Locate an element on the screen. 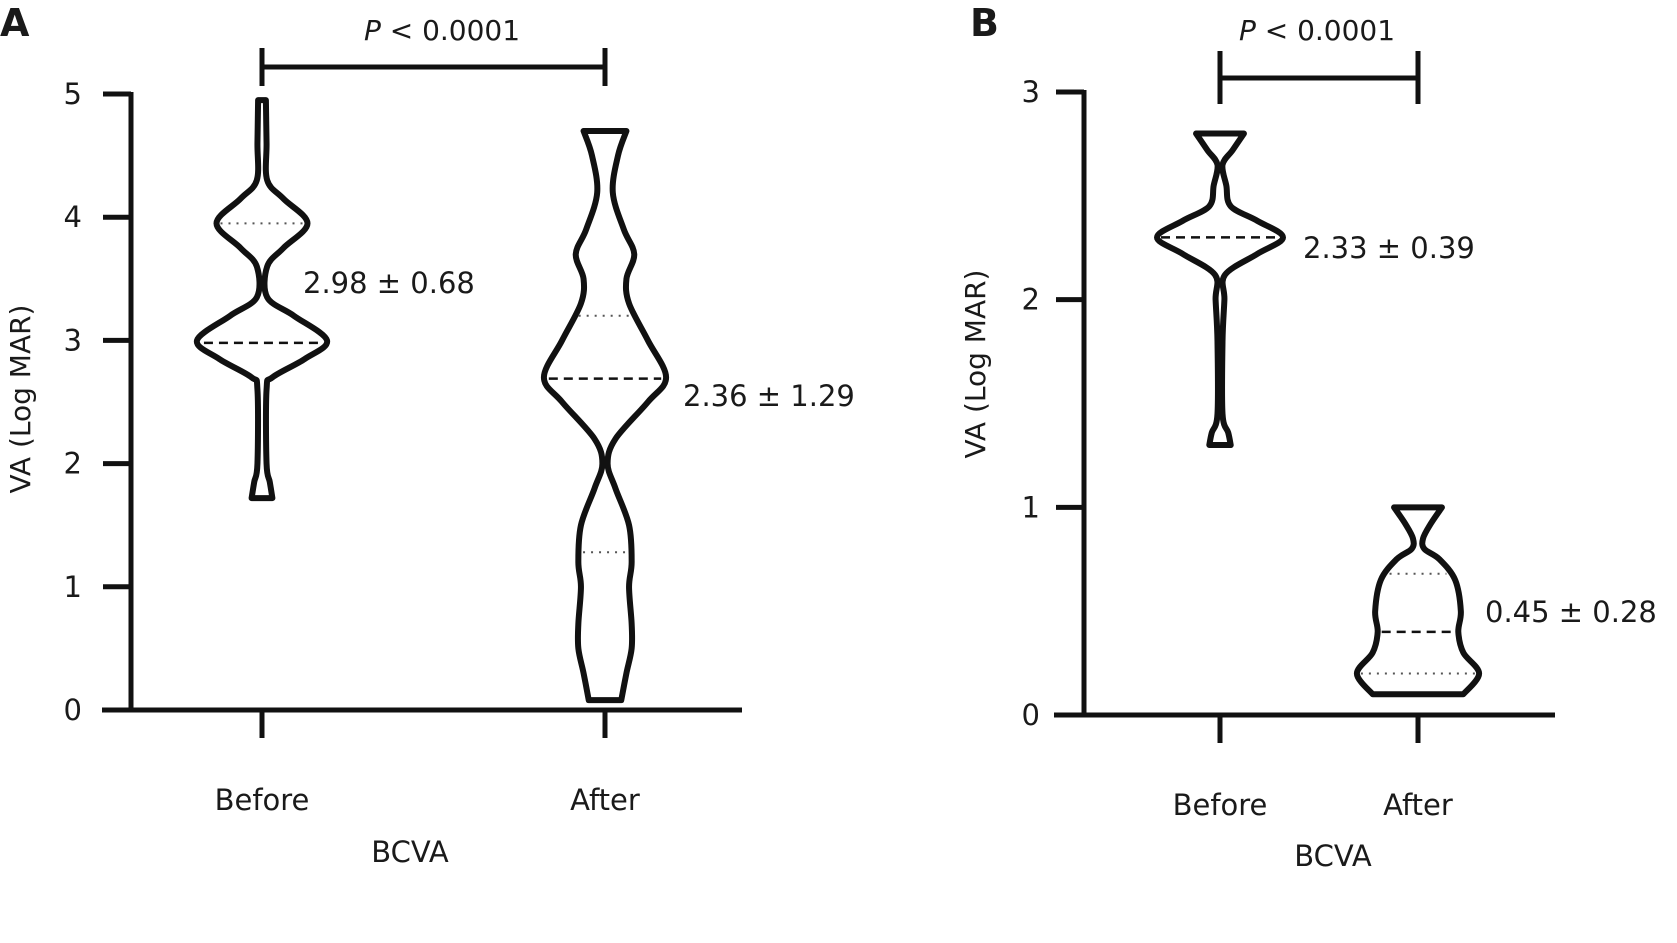 The width and height of the screenshot is (1677, 943). mean-sd-label: 2.33 ± 0.39 is located at coordinates (1389, 248).